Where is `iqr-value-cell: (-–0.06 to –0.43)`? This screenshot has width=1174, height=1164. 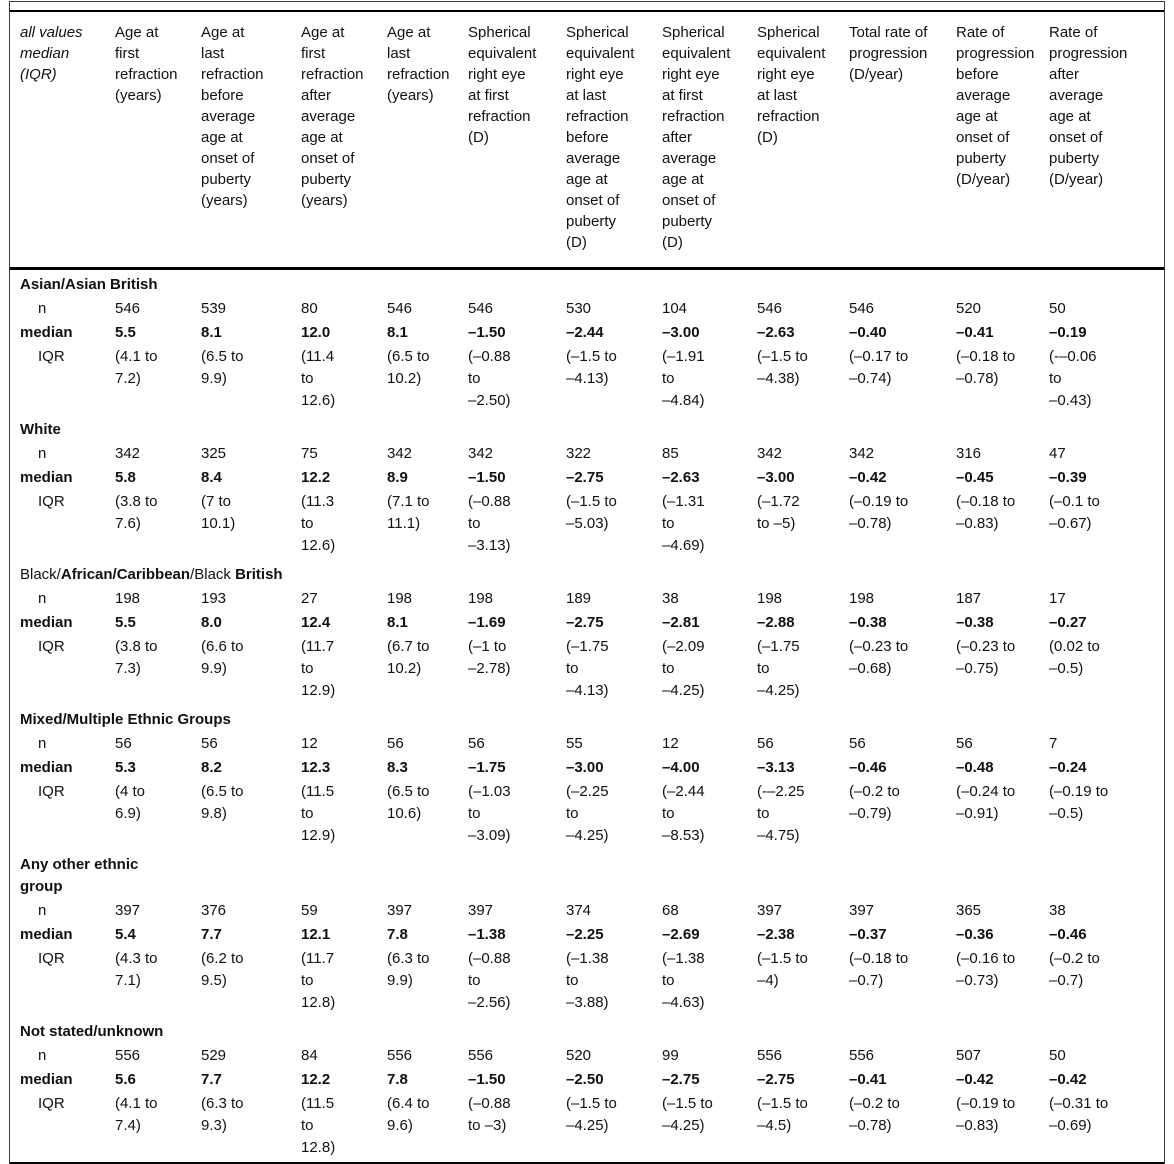 iqr-value-cell: (-–0.06 to –0.43) is located at coordinates (1073, 378).